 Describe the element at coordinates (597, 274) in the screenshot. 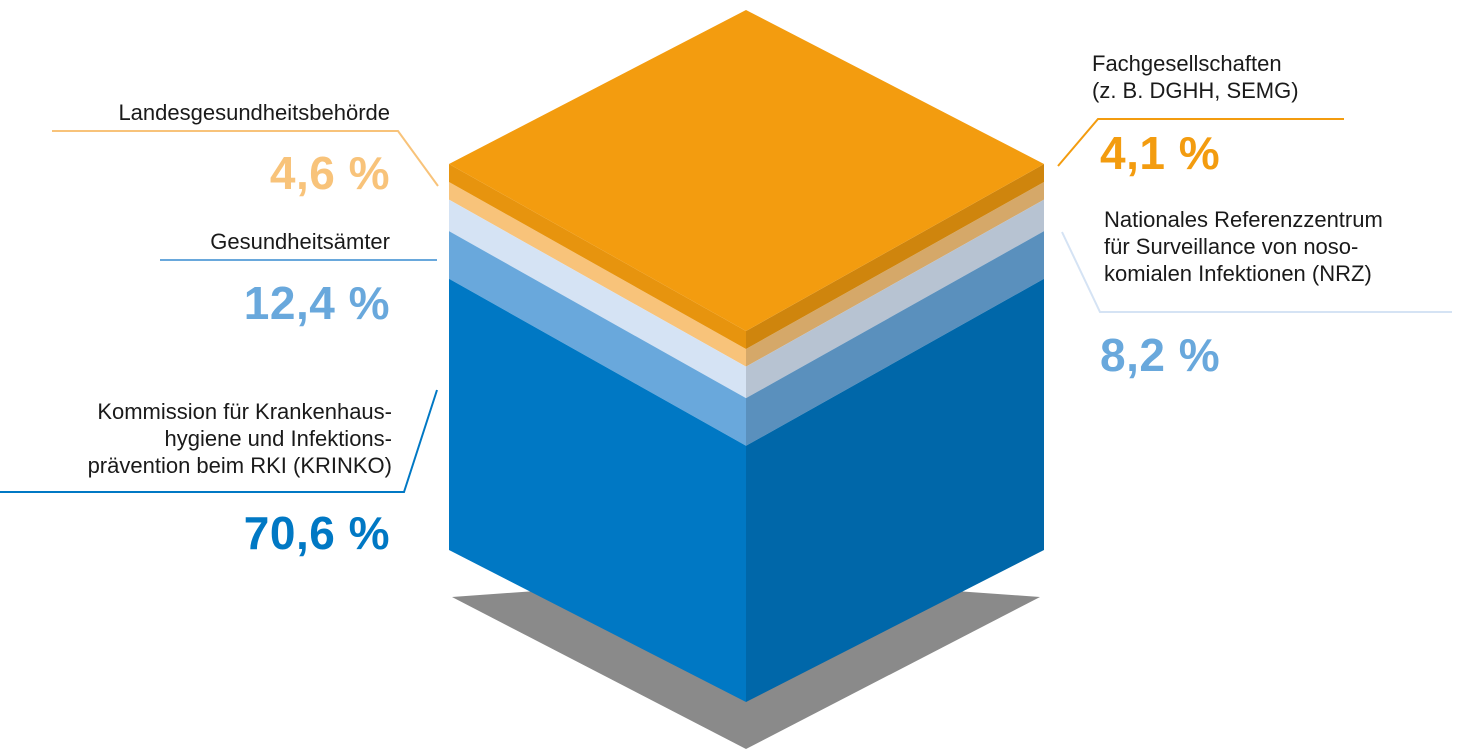

I see `cube-layer-left-landesgesundheitsbehoerde` at that location.